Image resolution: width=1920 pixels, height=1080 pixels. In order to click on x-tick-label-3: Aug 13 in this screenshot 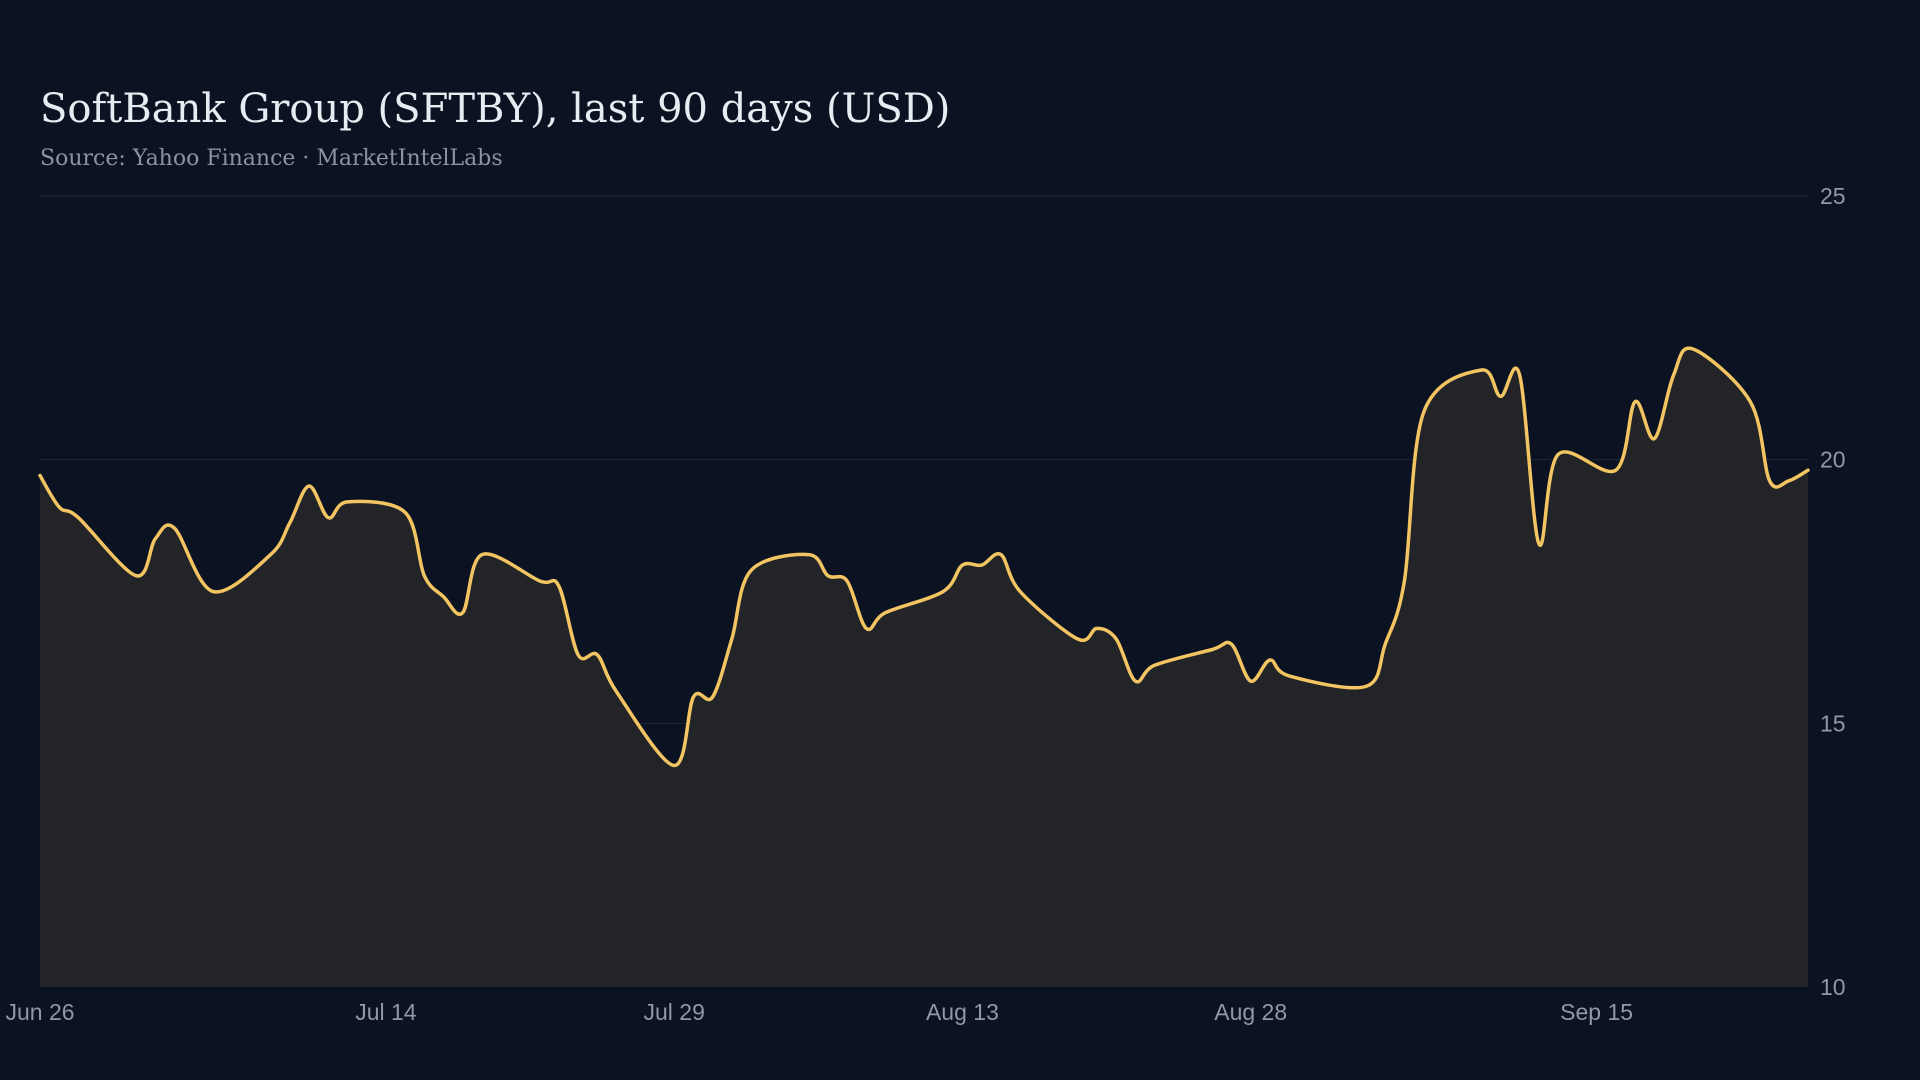, I will do `click(962, 1012)`.